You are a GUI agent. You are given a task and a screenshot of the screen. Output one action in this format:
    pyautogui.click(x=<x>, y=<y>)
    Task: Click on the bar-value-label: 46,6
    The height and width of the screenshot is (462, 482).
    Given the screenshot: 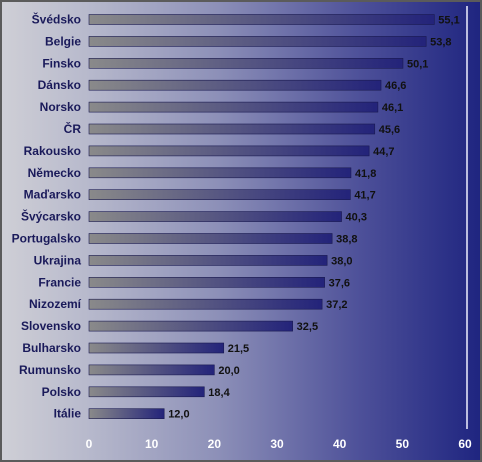 What is the action you would take?
    pyautogui.click(x=395, y=86)
    